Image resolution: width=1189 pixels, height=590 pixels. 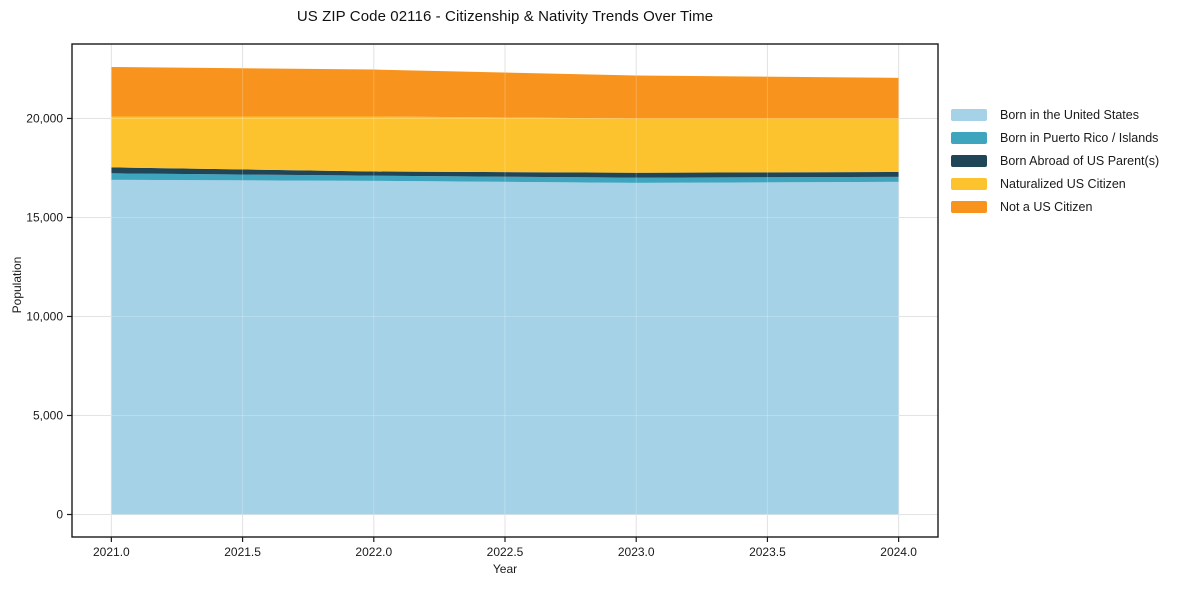 I want to click on legend-item: Naturalized US Citizen, so click(x=1055, y=183).